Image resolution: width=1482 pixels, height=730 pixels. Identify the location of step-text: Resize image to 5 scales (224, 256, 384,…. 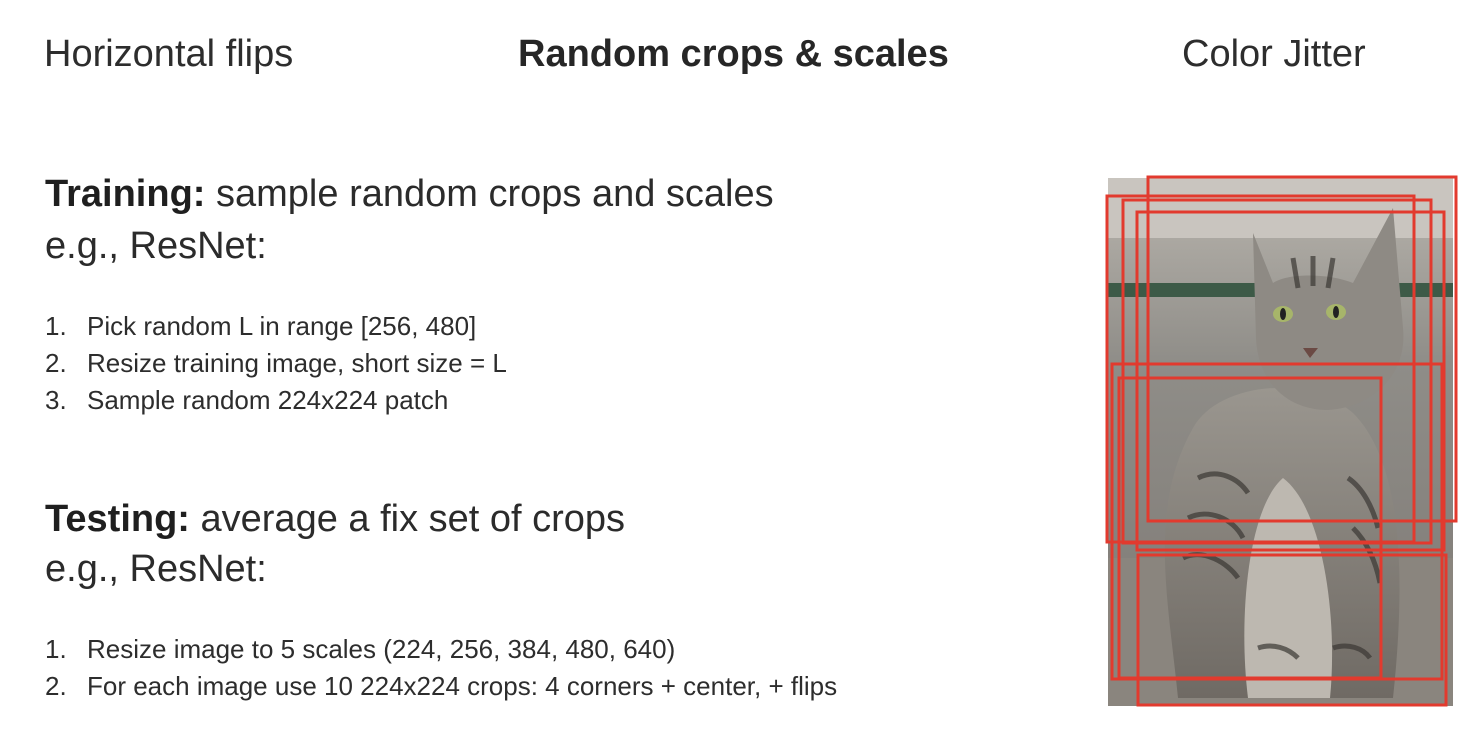
(381, 649).